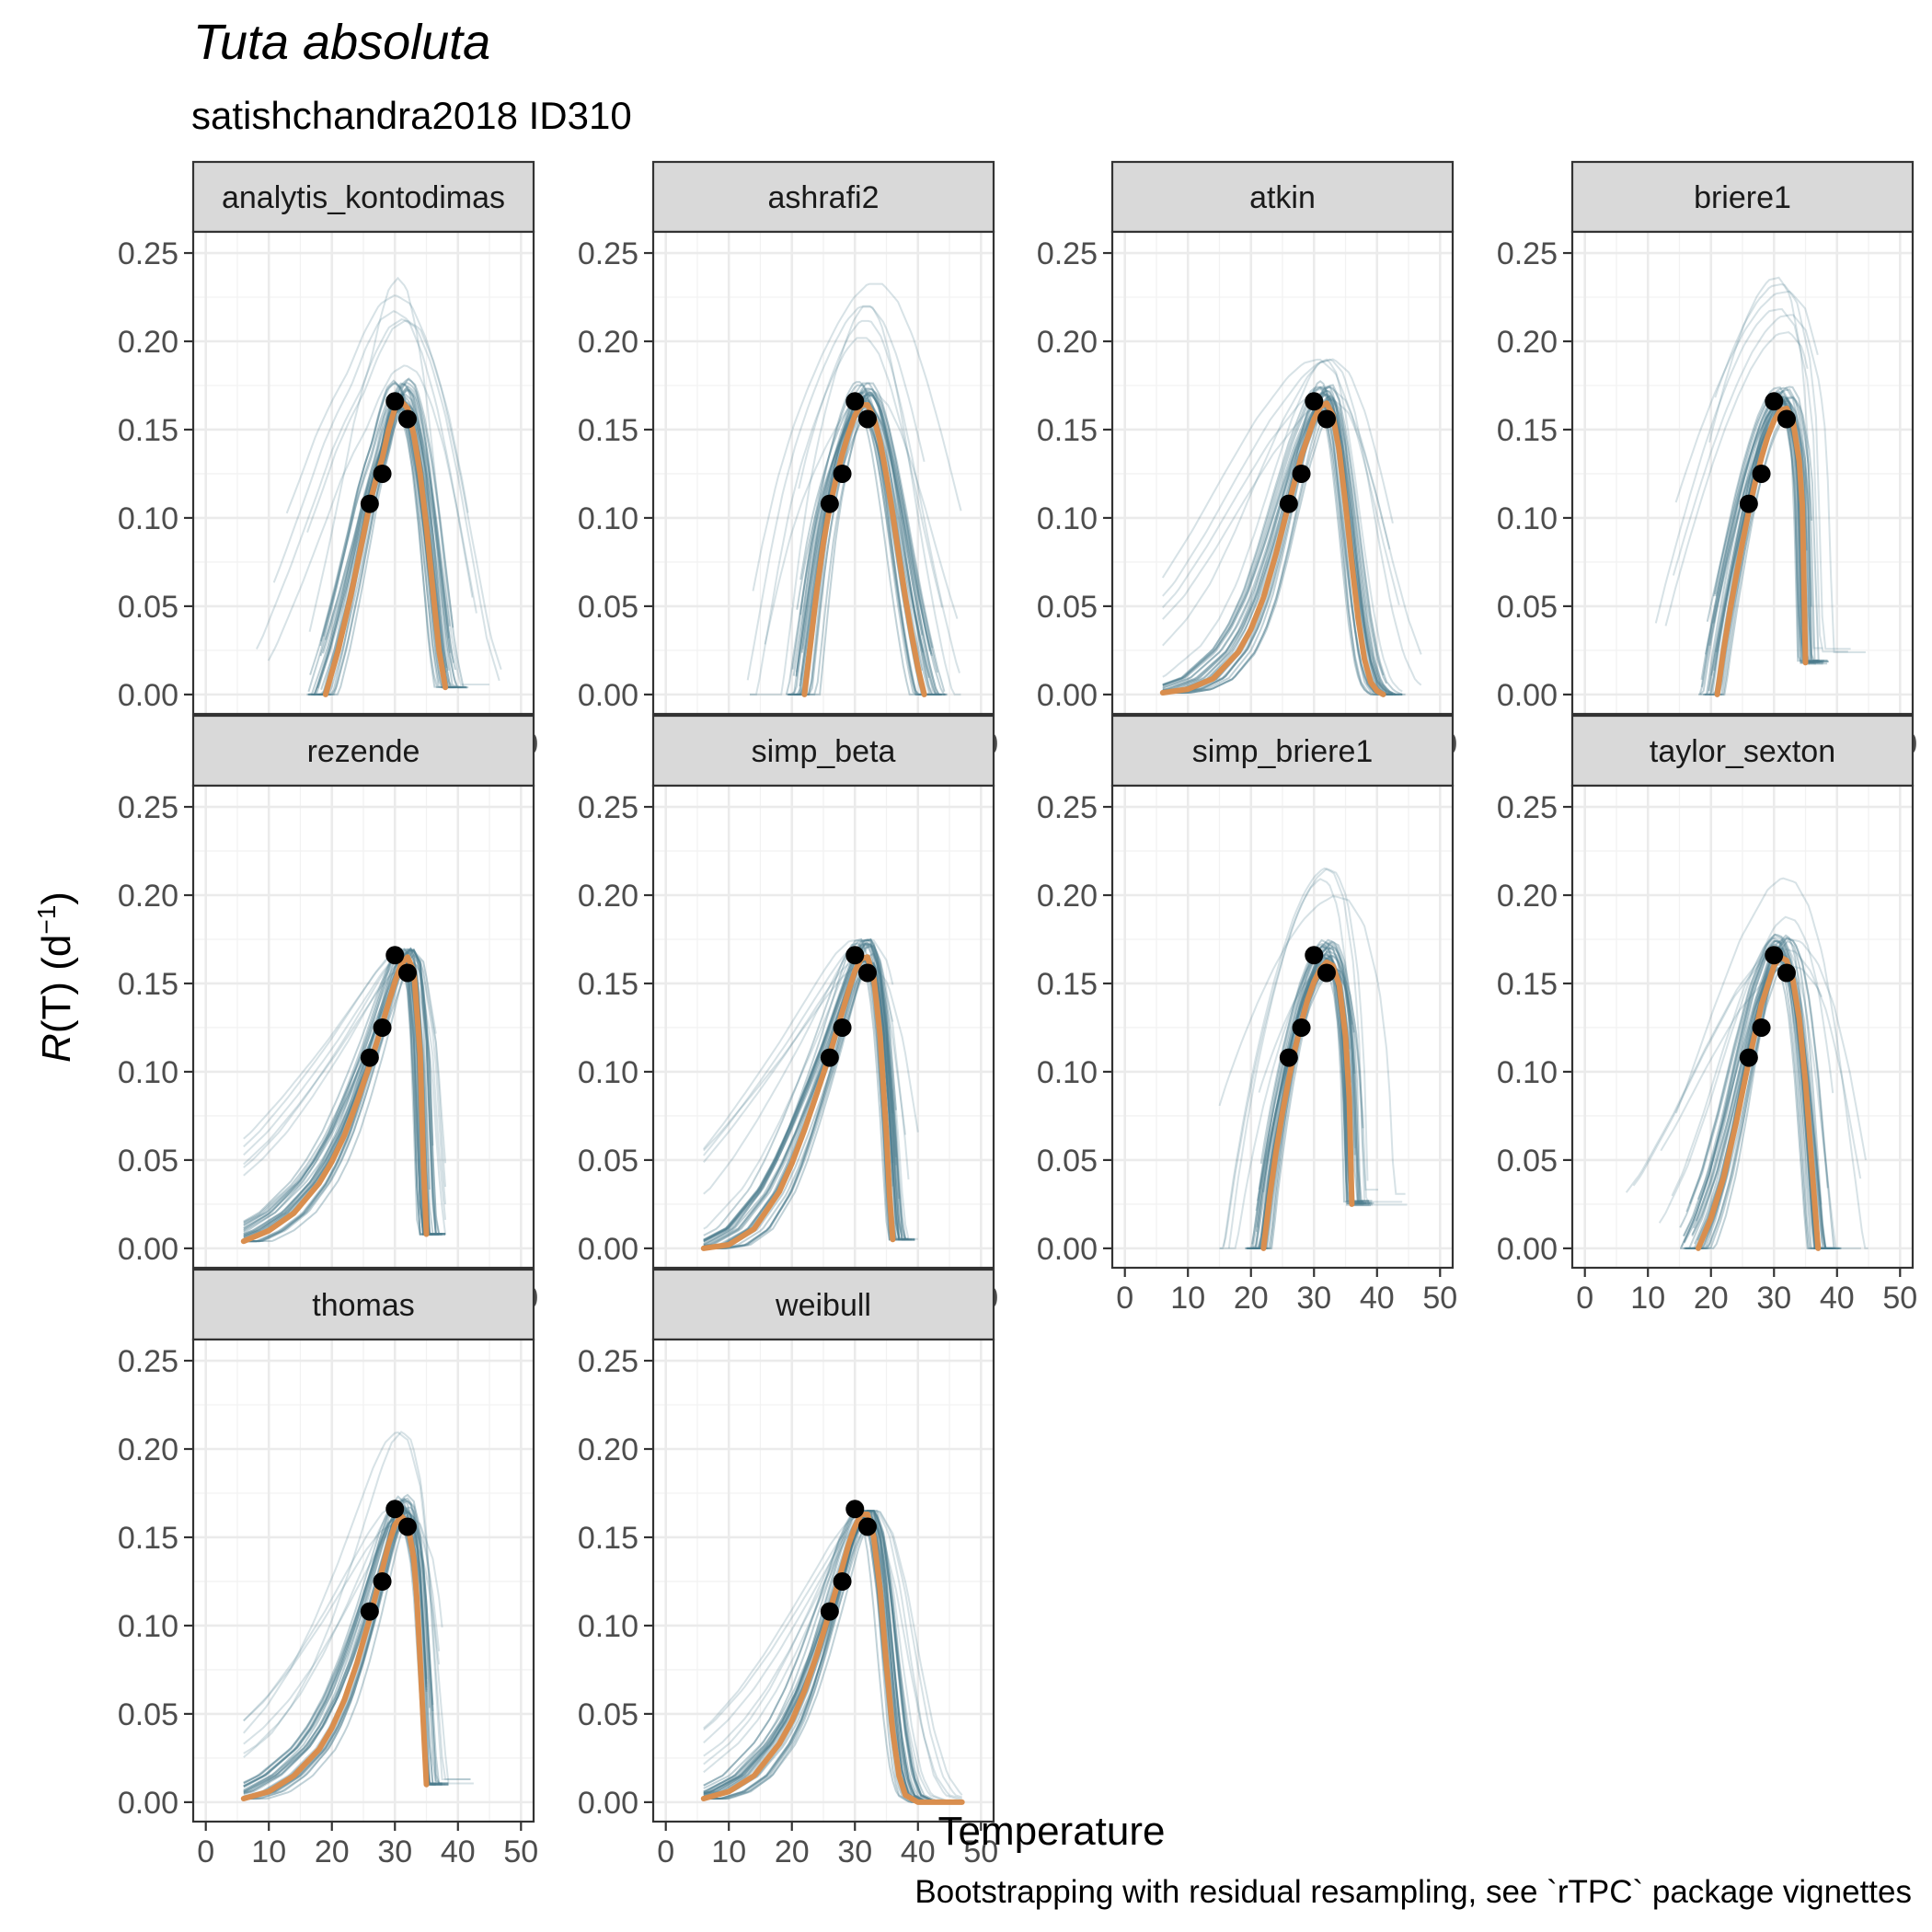  Describe the element at coordinates (56, 1048) in the screenshot. I see `y-axis-label-italic: R` at that location.